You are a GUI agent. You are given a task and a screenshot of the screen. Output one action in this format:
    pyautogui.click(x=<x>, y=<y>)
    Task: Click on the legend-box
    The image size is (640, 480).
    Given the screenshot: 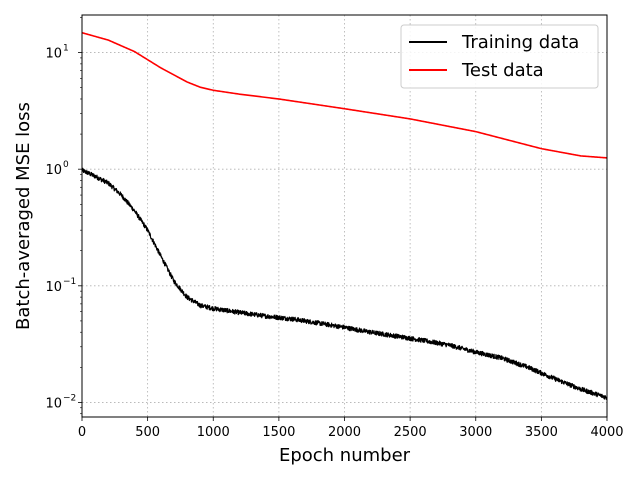 What is the action you would take?
    pyautogui.click(x=499, y=56)
    